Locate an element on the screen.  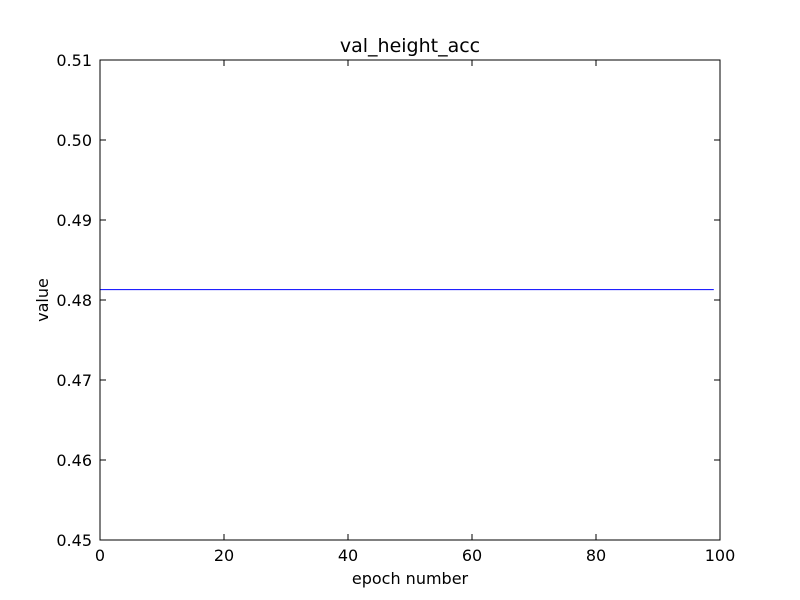
y-tick-label-2: 0.47 is located at coordinates (74, 380).